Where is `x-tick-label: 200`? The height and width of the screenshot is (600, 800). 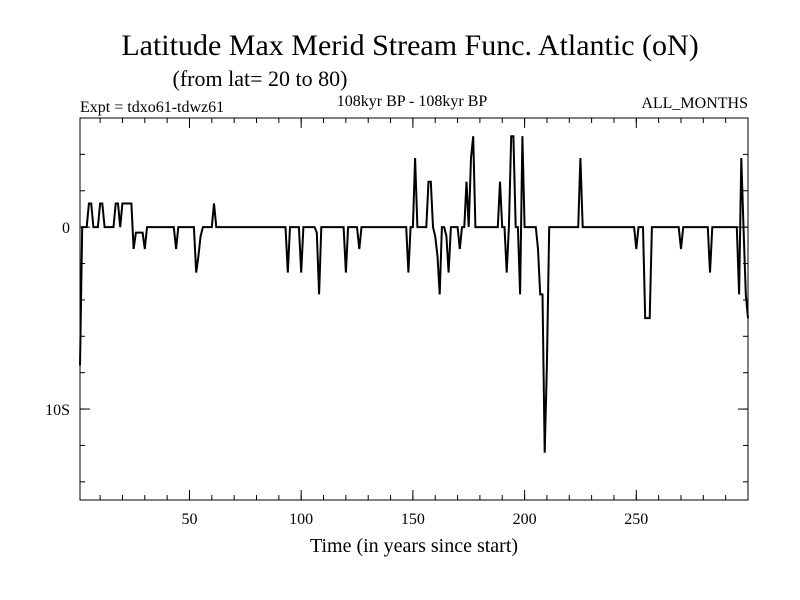
x-tick-label: 200 is located at coordinates (525, 519).